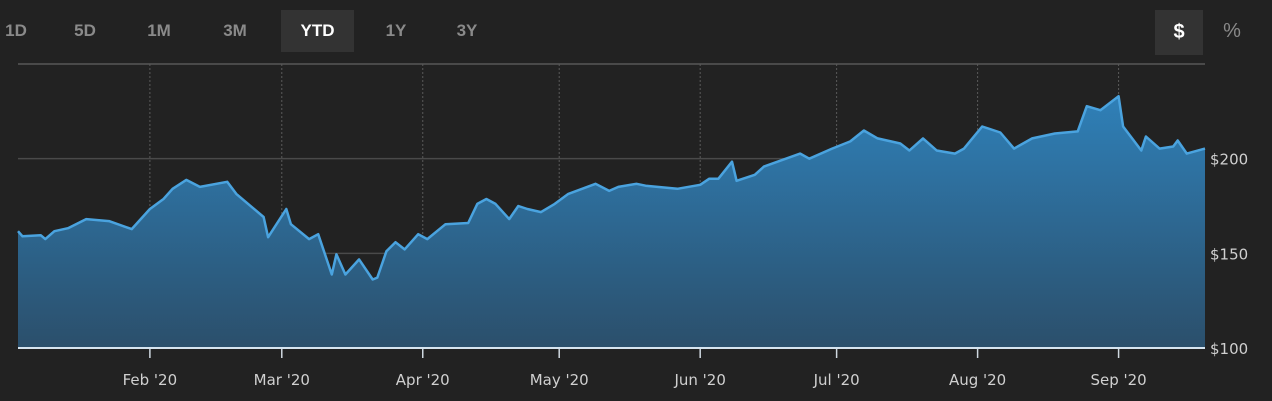  I want to click on range-ytd-button: YTD, so click(317, 31).